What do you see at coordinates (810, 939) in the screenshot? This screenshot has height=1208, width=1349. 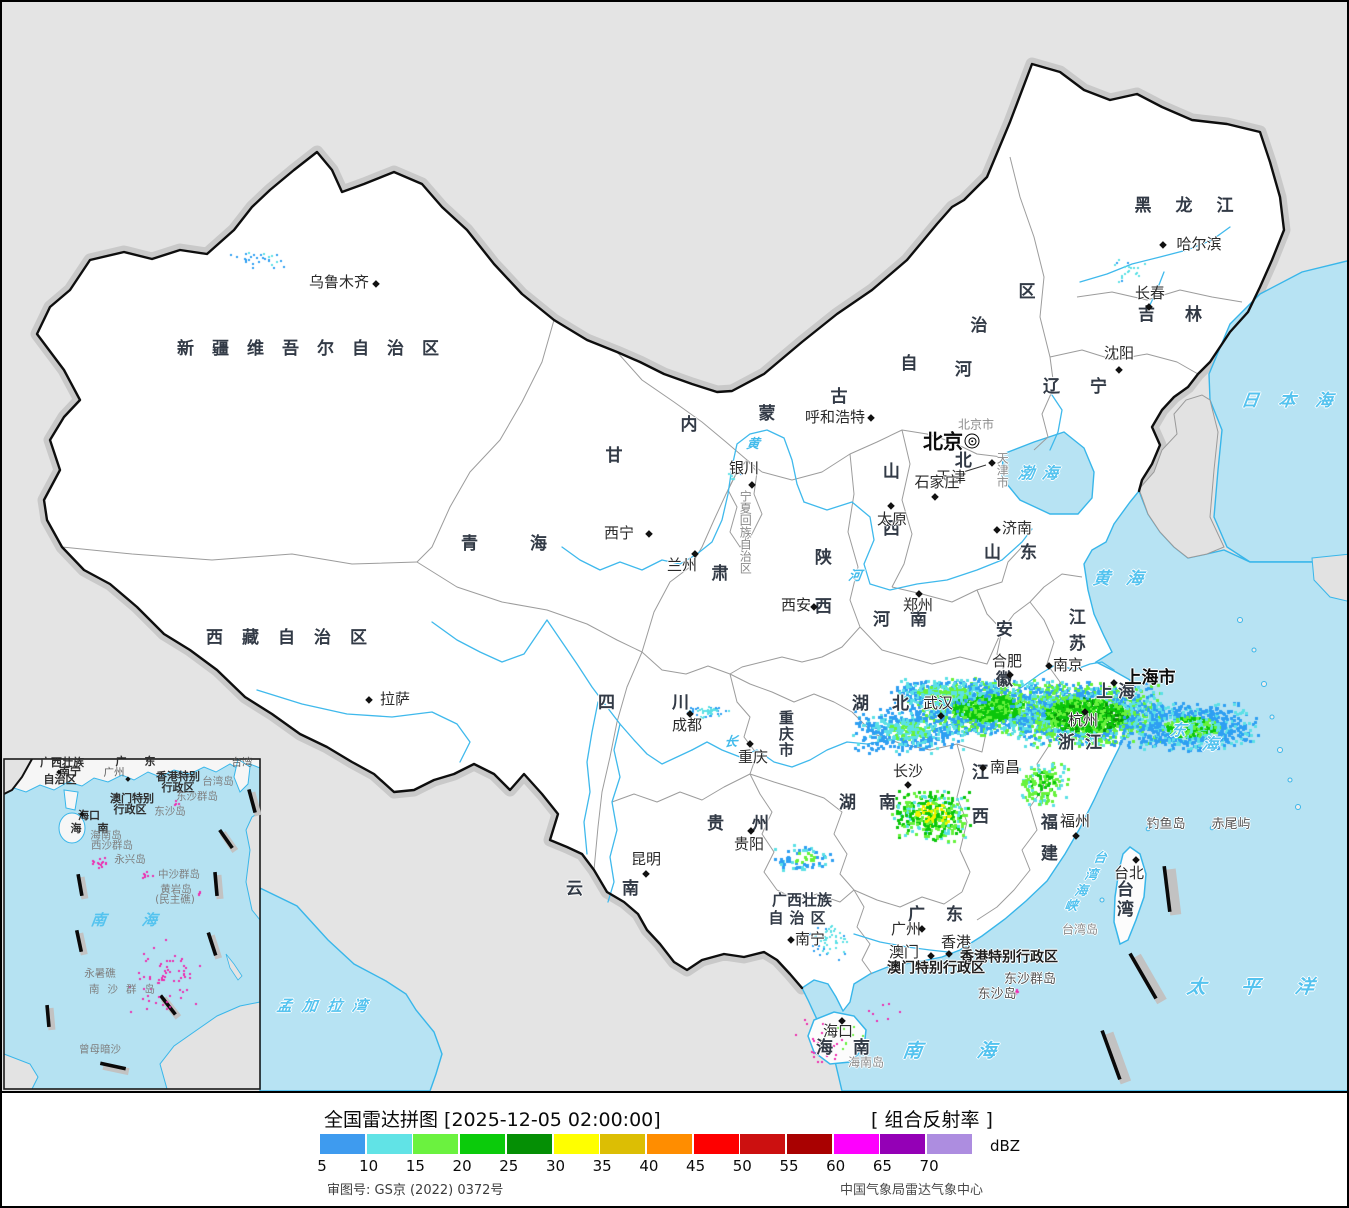 I see `city-label-南宁: 南宁` at bounding box center [810, 939].